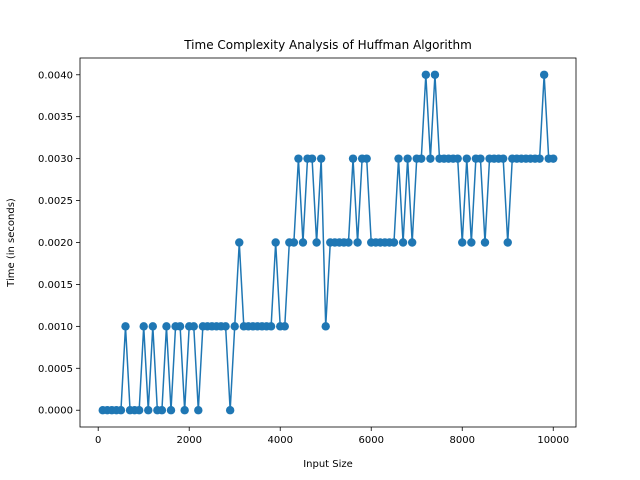 The image size is (640, 480). What do you see at coordinates (98, 440) in the screenshot?
I see `x-tick-label: 0` at bounding box center [98, 440].